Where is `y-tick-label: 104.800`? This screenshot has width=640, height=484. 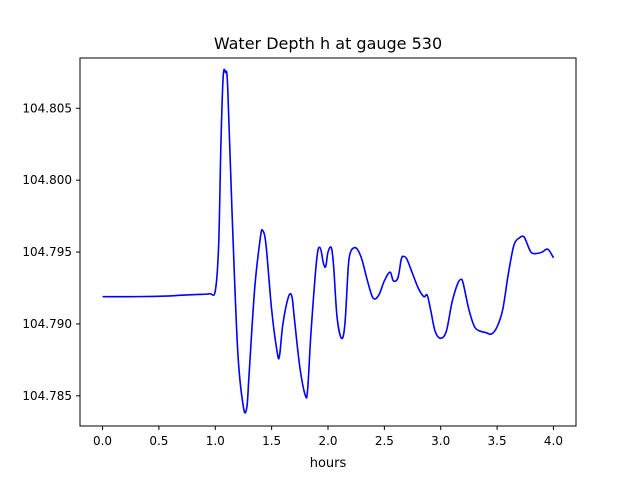
y-tick-label: 104.800 is located at coordinates (47, 180).